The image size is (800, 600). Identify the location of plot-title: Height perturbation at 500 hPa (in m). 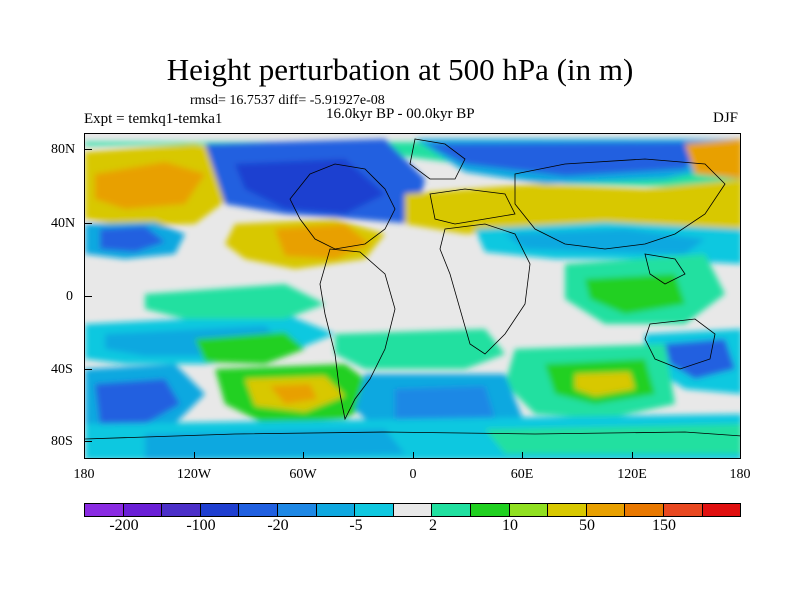
(400, 69).